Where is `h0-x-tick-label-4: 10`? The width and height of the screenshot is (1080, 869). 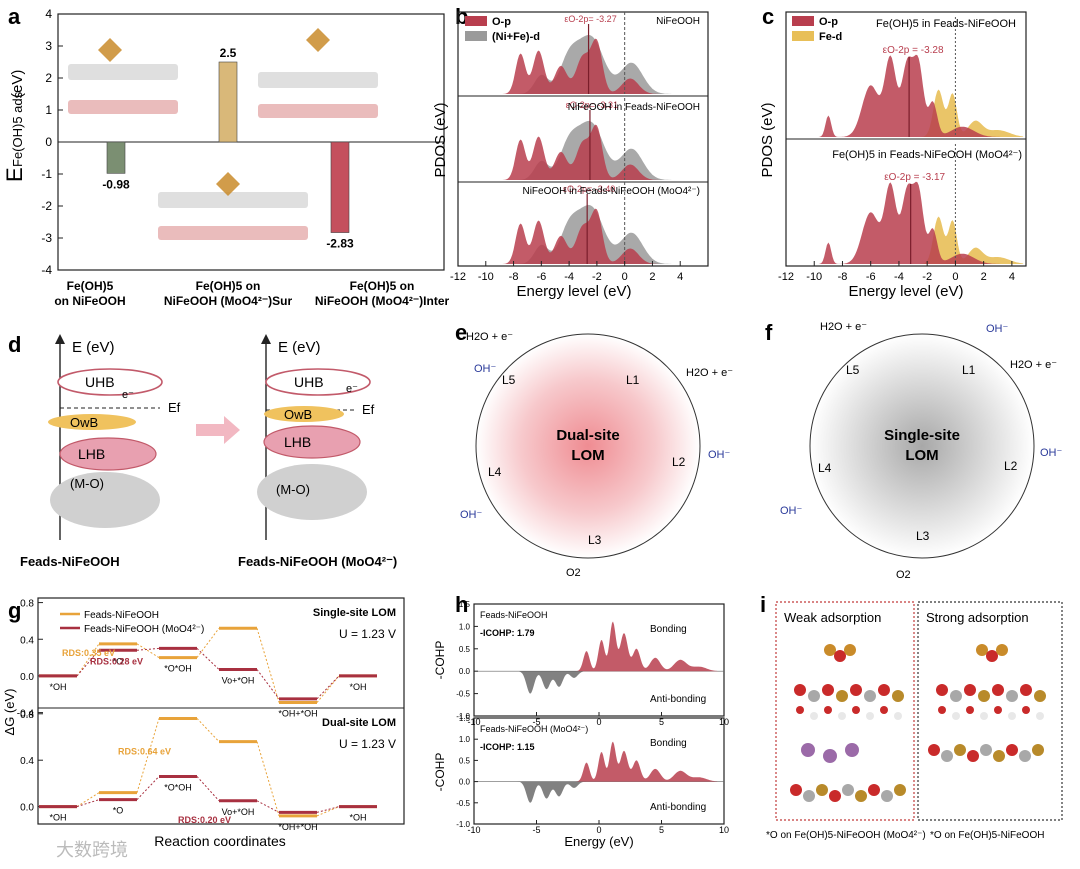 h0-x-tick-label-4: 10 is located at coordinates (724, 722).